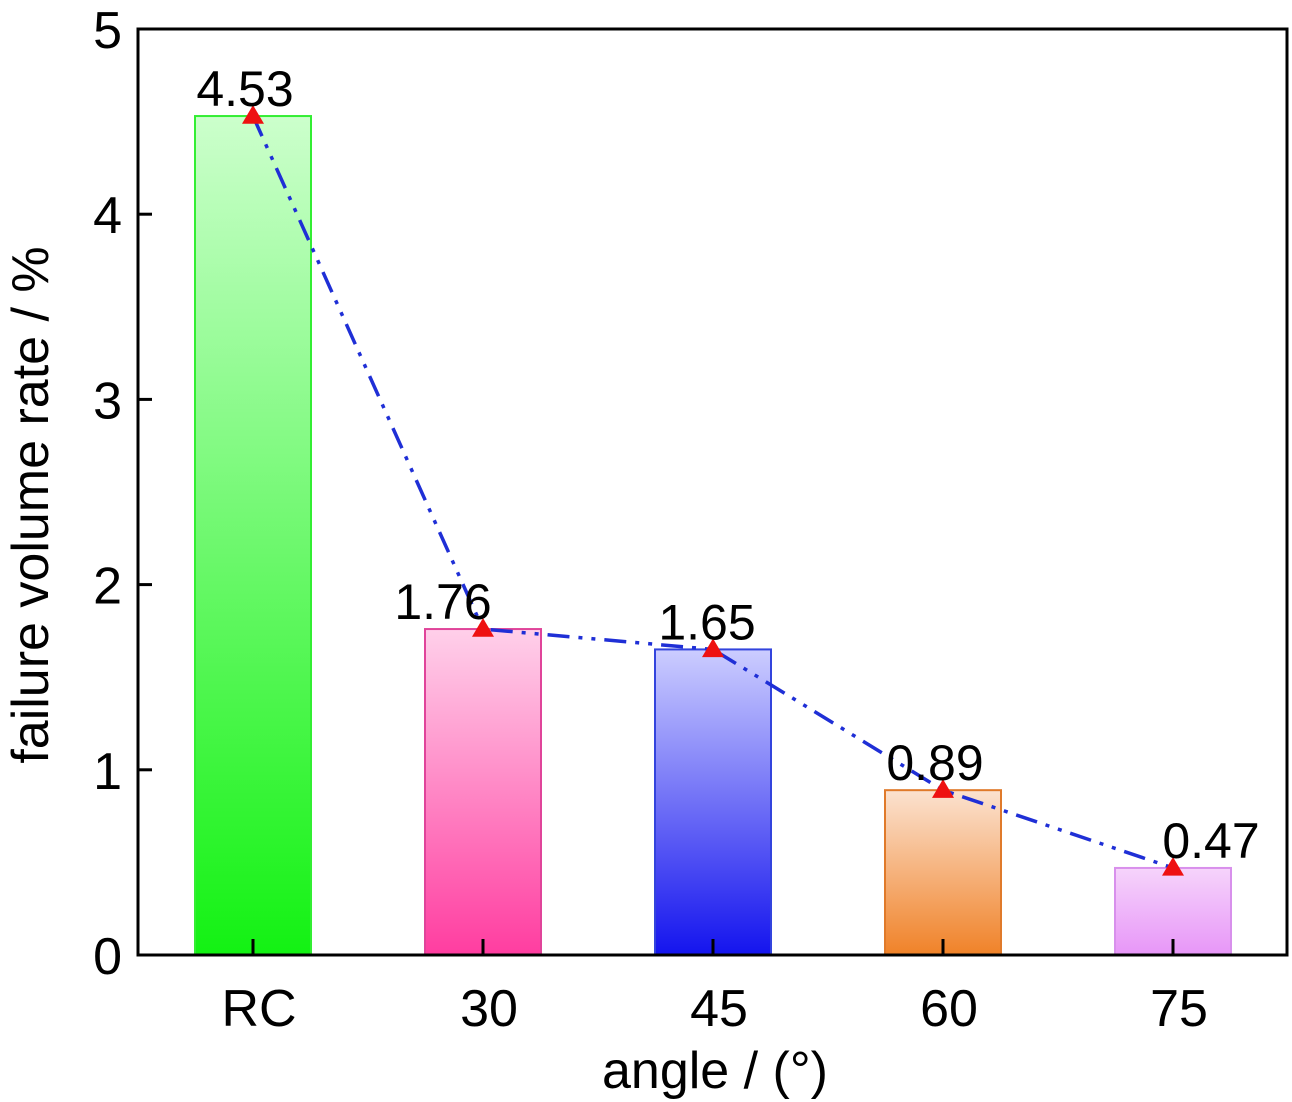  What do you see at coordinates (107, 772) in the screenshot?
I see `y-tick-label: 1` at bounding box center [107, 772].